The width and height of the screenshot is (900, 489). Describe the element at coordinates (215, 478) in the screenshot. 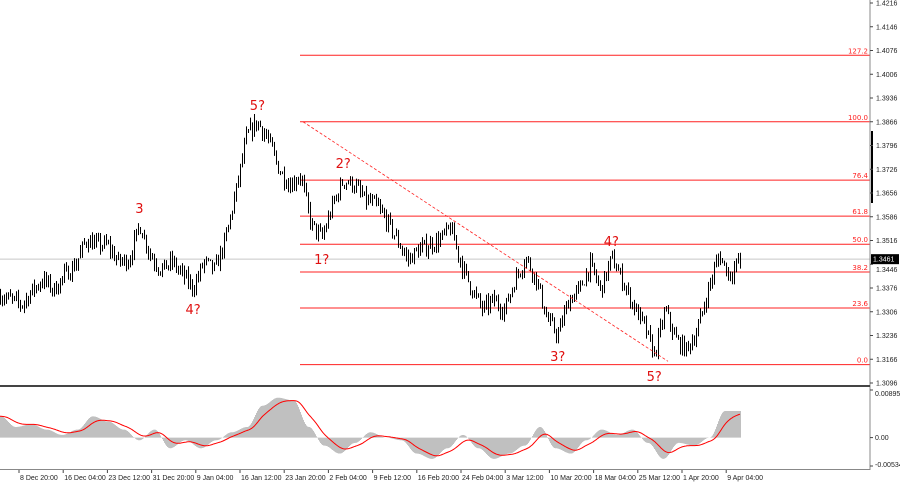

I see `time-tick-label: 9 Jan 04:00` at that location.